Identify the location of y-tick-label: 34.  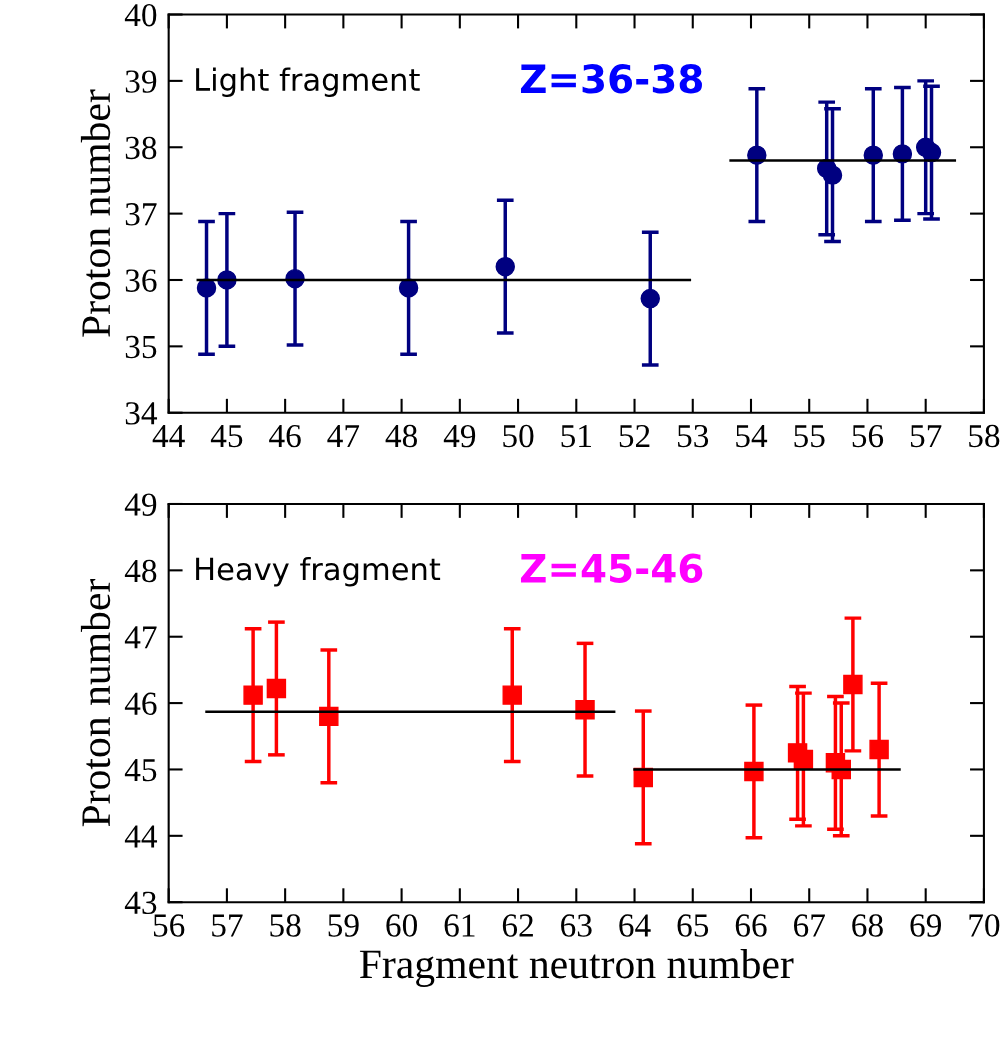
(141, 413).